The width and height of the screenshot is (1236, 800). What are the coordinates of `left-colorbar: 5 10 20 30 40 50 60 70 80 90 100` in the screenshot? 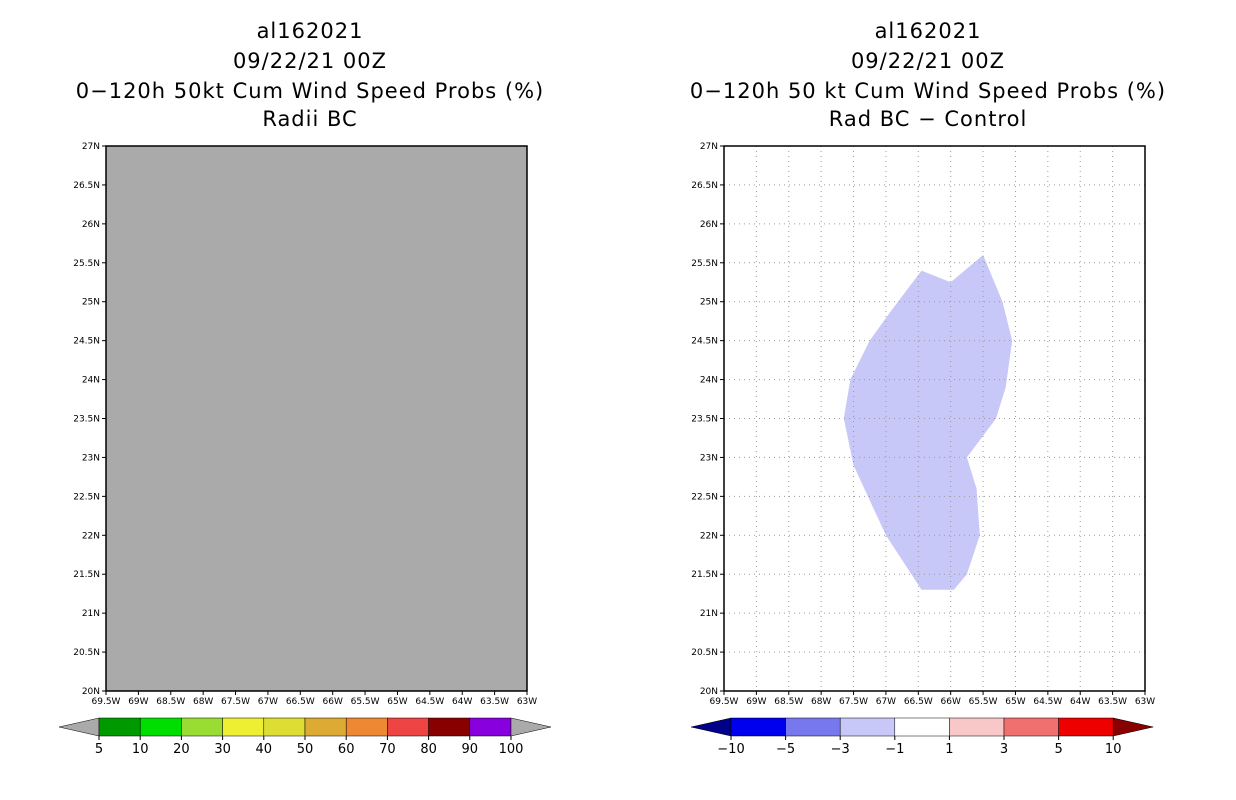 It's located at (305, 737).